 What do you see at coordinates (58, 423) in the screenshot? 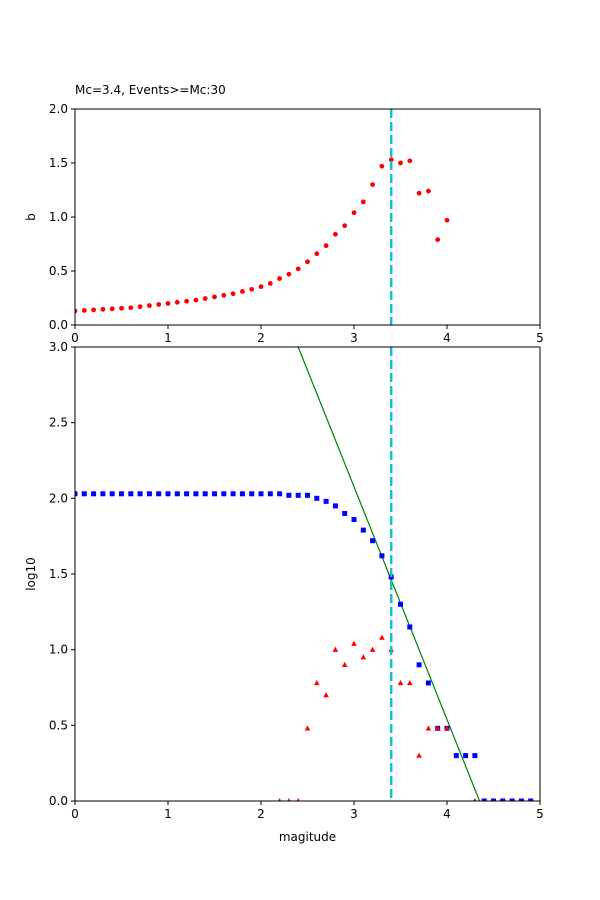
I see `y-tick-label: 2.5` at bounding box center [58, 423].